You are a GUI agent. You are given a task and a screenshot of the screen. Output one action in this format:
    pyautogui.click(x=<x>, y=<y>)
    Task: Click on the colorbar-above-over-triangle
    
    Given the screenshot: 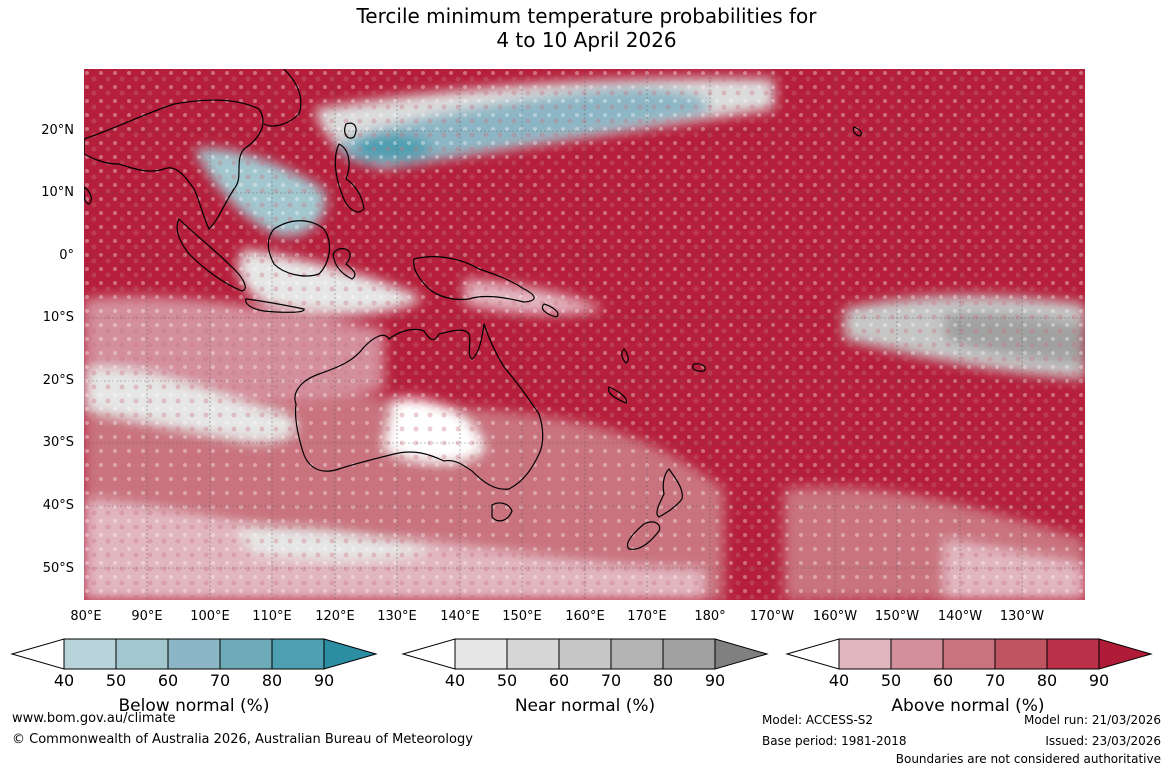 What is the action you would take?
    pyautogui.click(x=1125, y=654)
    